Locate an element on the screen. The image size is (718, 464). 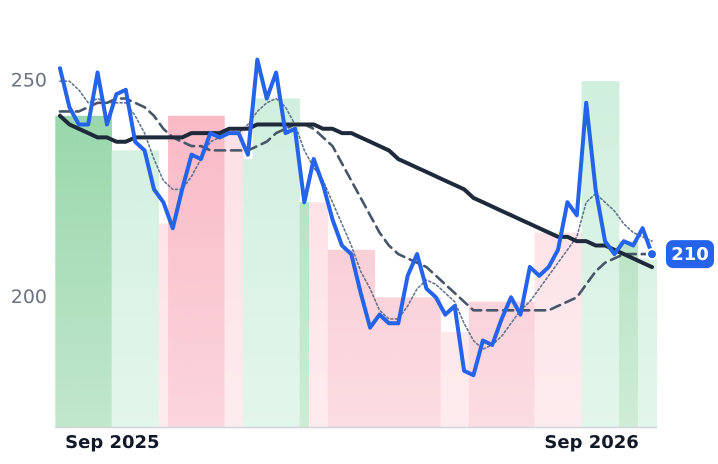
end-label-box is located at coordinates (690, 254).